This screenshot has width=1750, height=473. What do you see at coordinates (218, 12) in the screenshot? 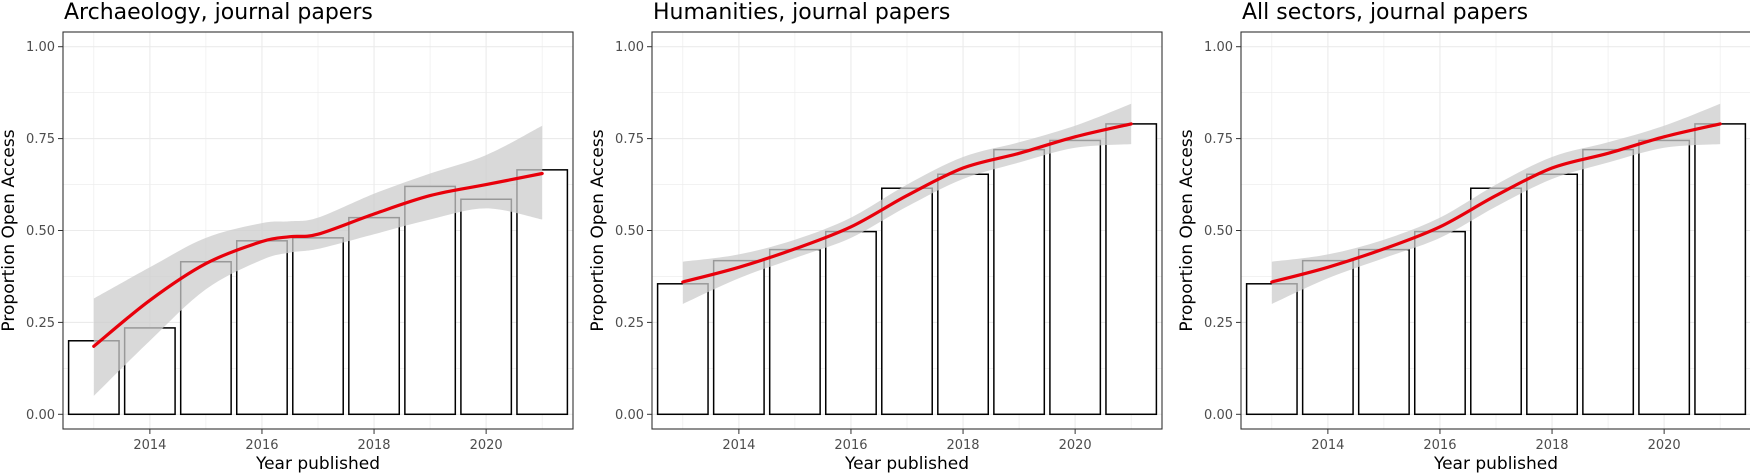
I see `panel-title: Archaeology, journal papers` at bounding box center [218, 12].